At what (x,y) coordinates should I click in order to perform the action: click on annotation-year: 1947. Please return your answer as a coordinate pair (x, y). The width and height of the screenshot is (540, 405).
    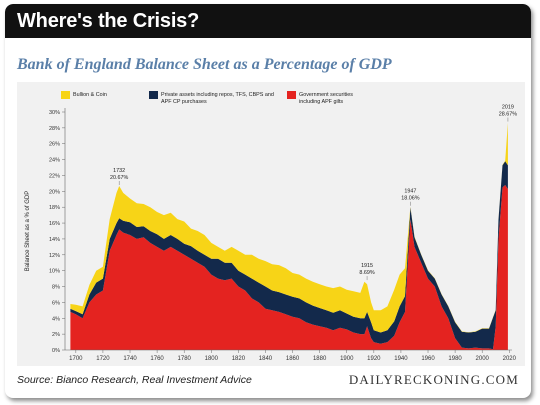
    Looking at the image, I should click on (410, 192).